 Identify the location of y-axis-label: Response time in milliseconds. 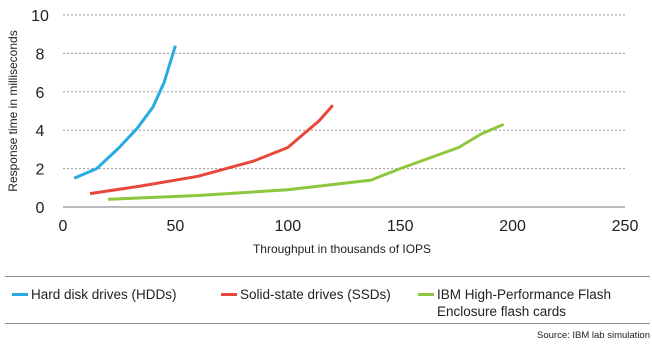
(13, 110).